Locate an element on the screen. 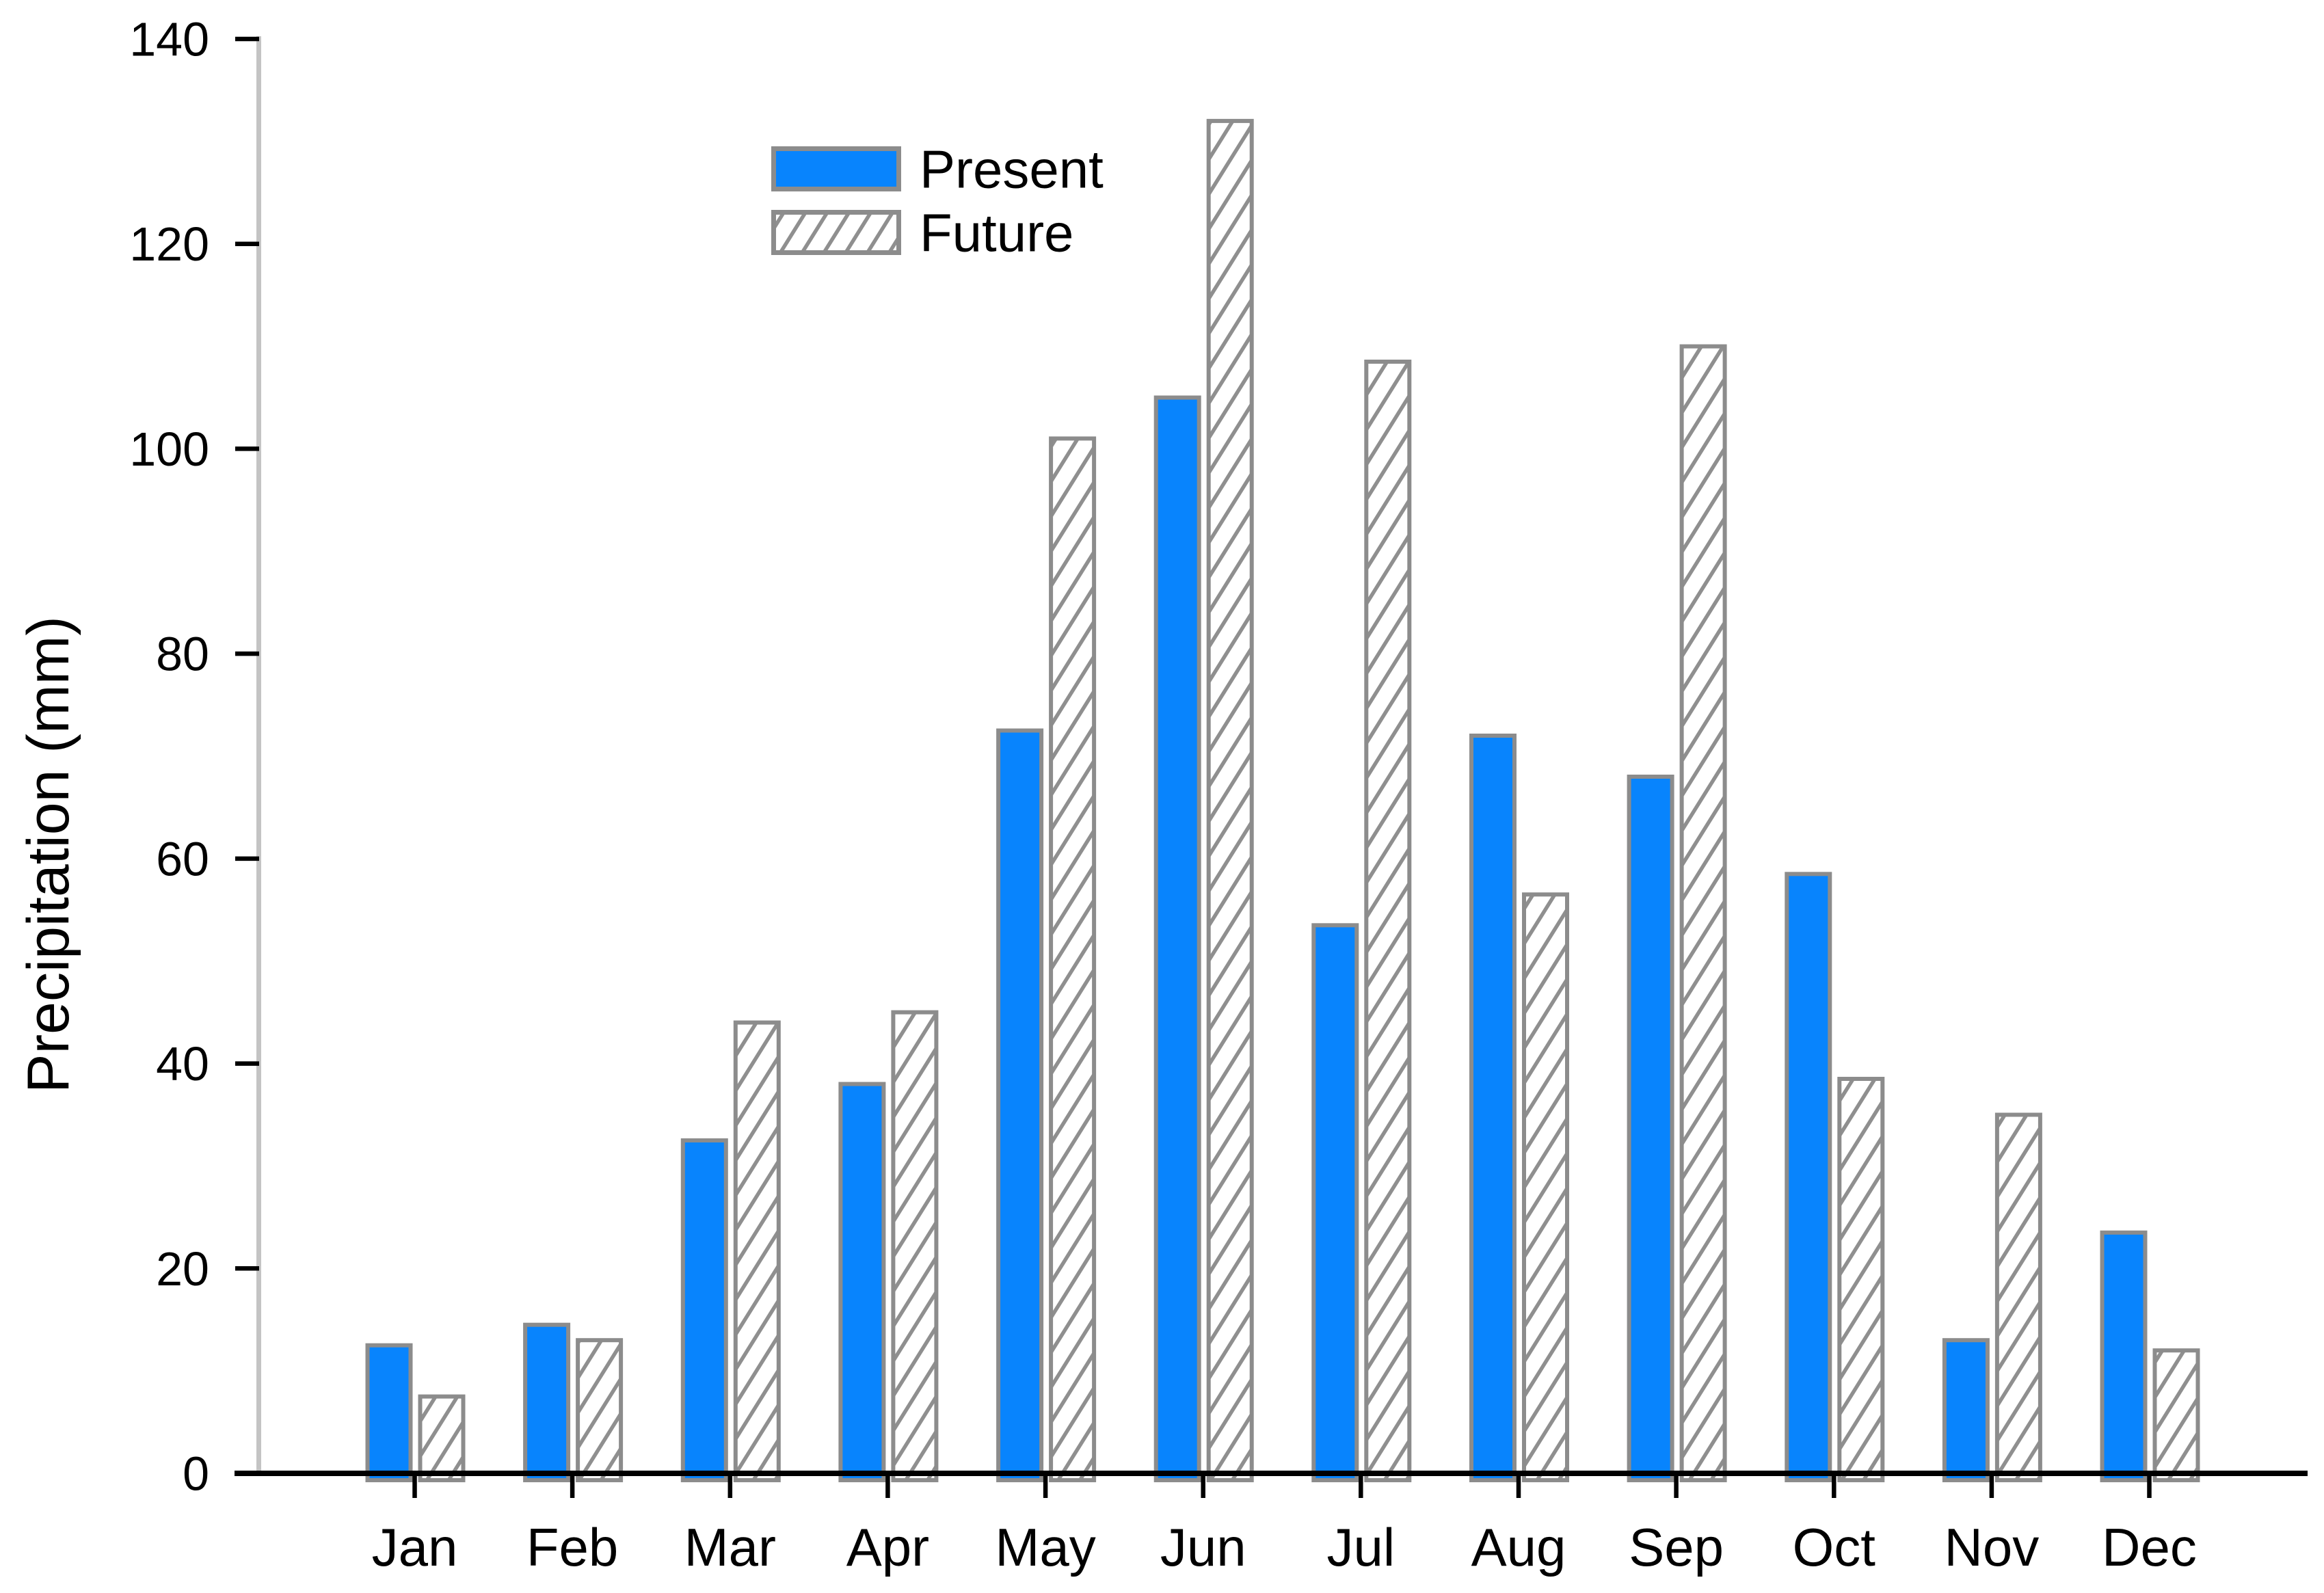 The width and height of the screenshot is (2324, 1593). bar-present-jan is located at coordinates (389, 1412).